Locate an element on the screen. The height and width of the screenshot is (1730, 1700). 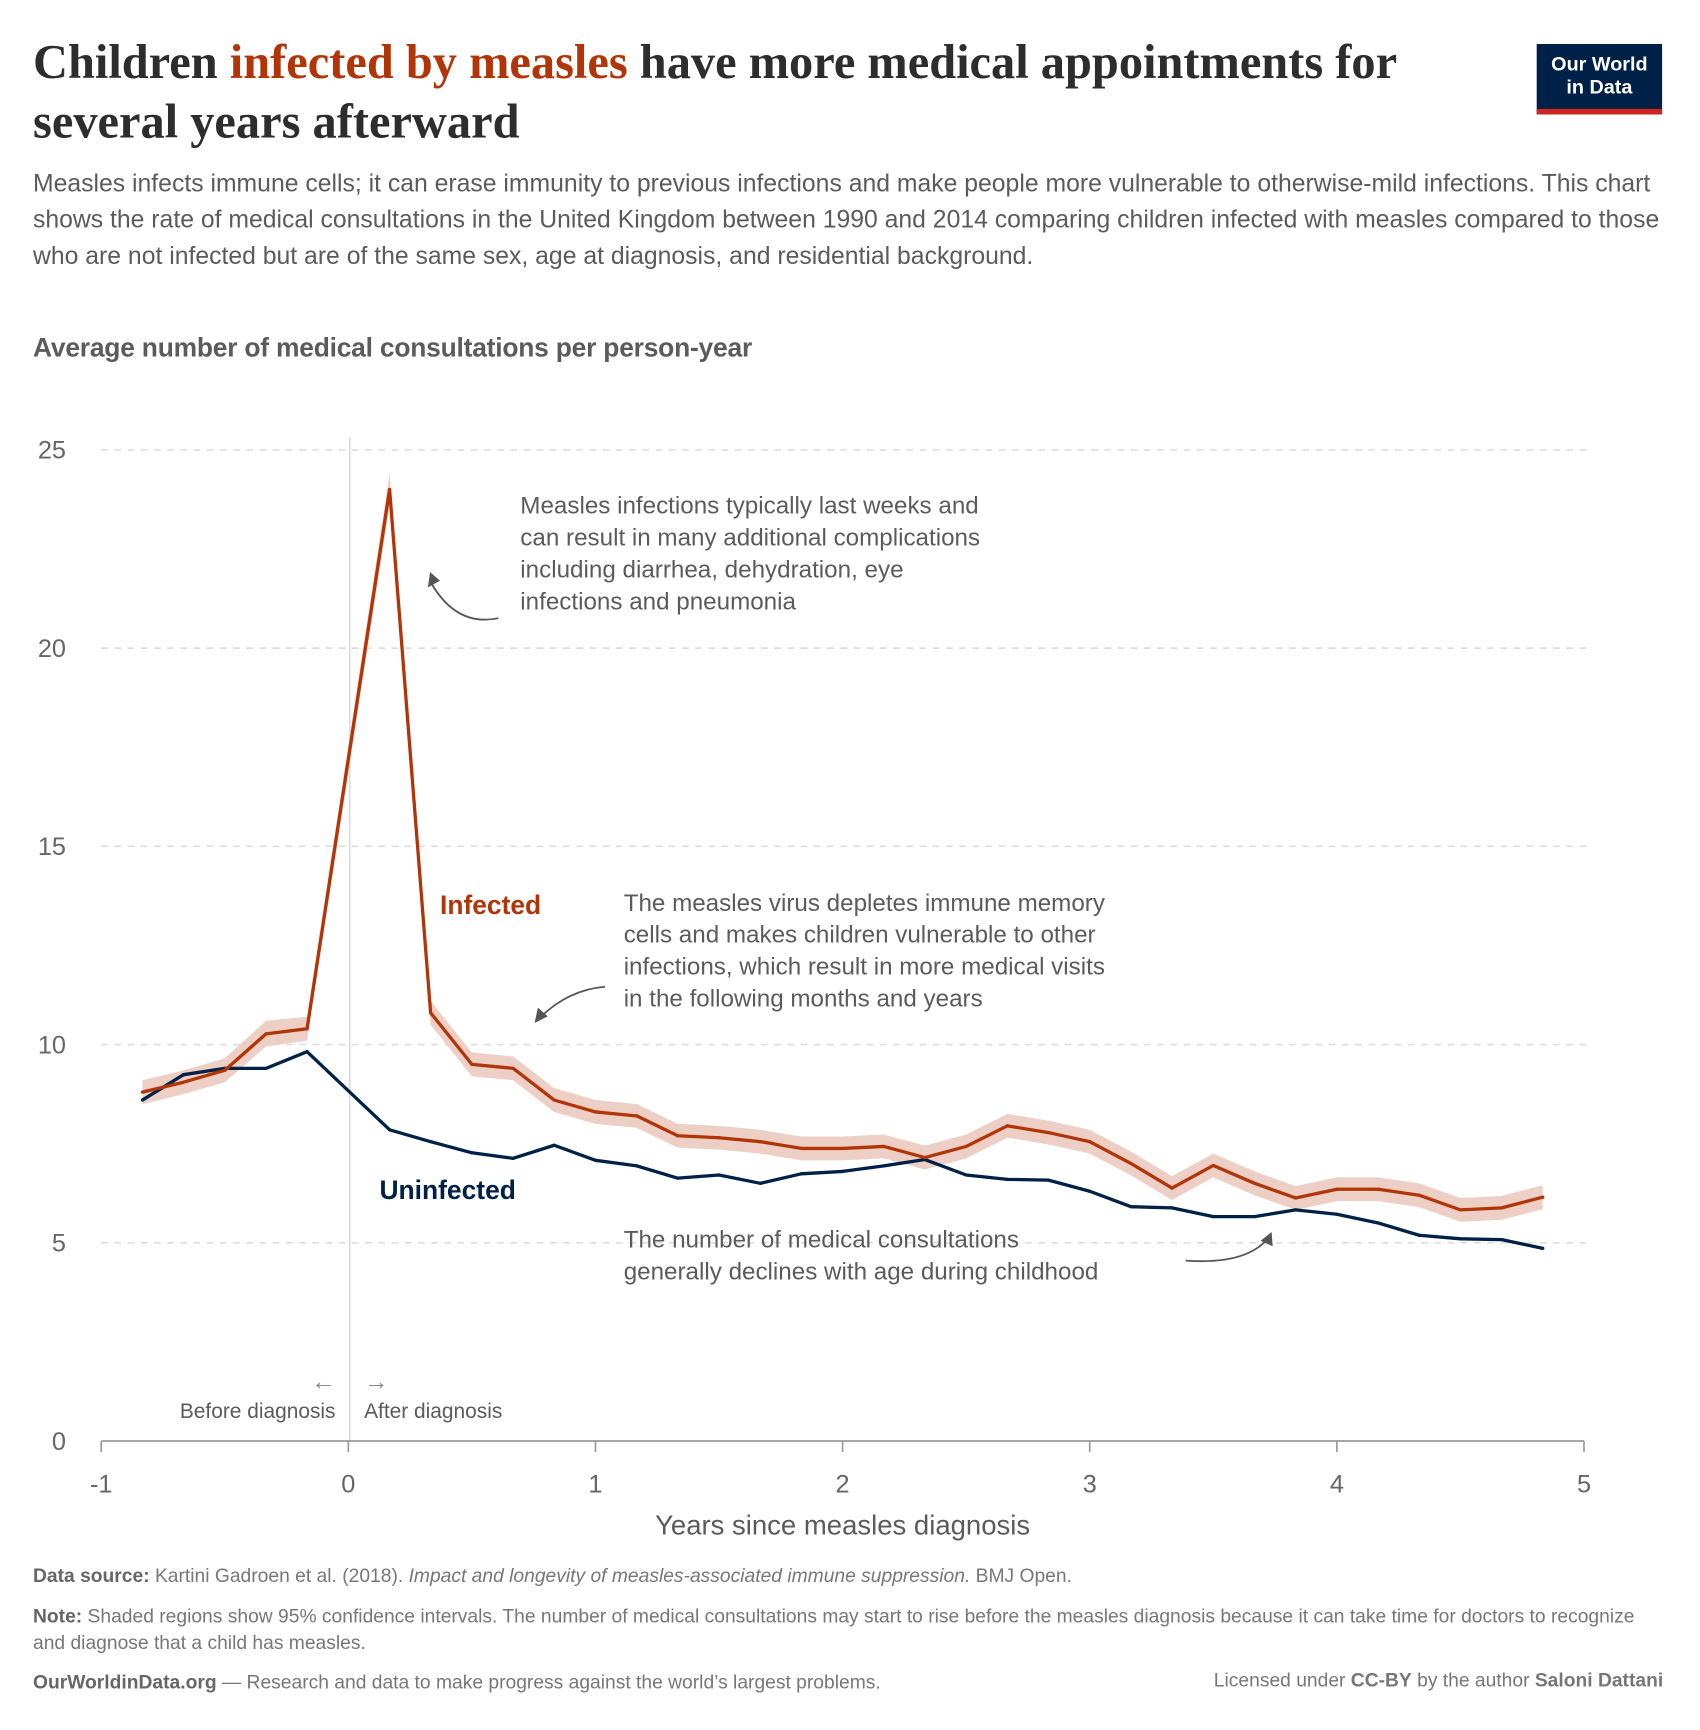
x-tick-label: 1 is located at coordinates (595, 1485).